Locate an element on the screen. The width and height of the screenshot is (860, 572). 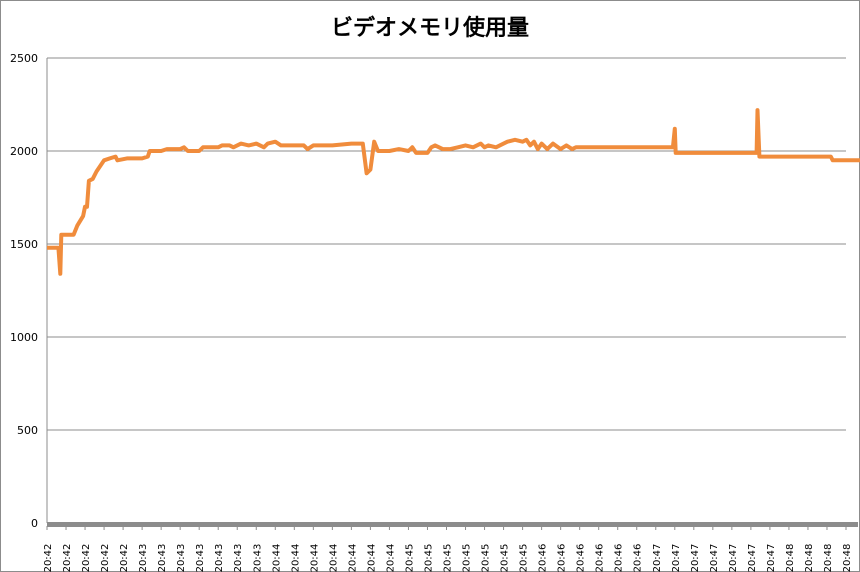
chart-title: ビデオメモリ使用量 is located at coordinates (429, 28).